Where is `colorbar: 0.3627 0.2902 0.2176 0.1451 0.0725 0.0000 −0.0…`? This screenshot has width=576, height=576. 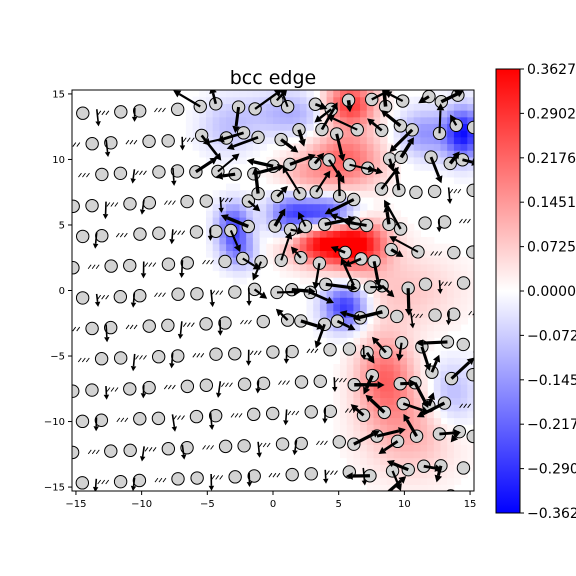
colorbar: 0.3627 0.2902 0.2176 0.1451 0.0725 0.0000 −0.0… is located at coordinates (535, 292).